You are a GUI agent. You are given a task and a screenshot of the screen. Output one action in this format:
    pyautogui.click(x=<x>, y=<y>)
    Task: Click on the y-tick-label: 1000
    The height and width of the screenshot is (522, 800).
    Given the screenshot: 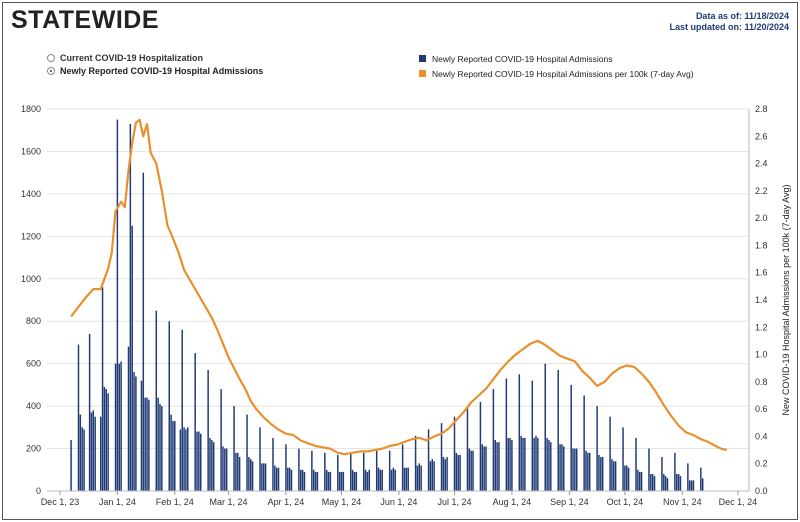 What is the action you would take?
    pyautogui.click(x=31, y=279)
    